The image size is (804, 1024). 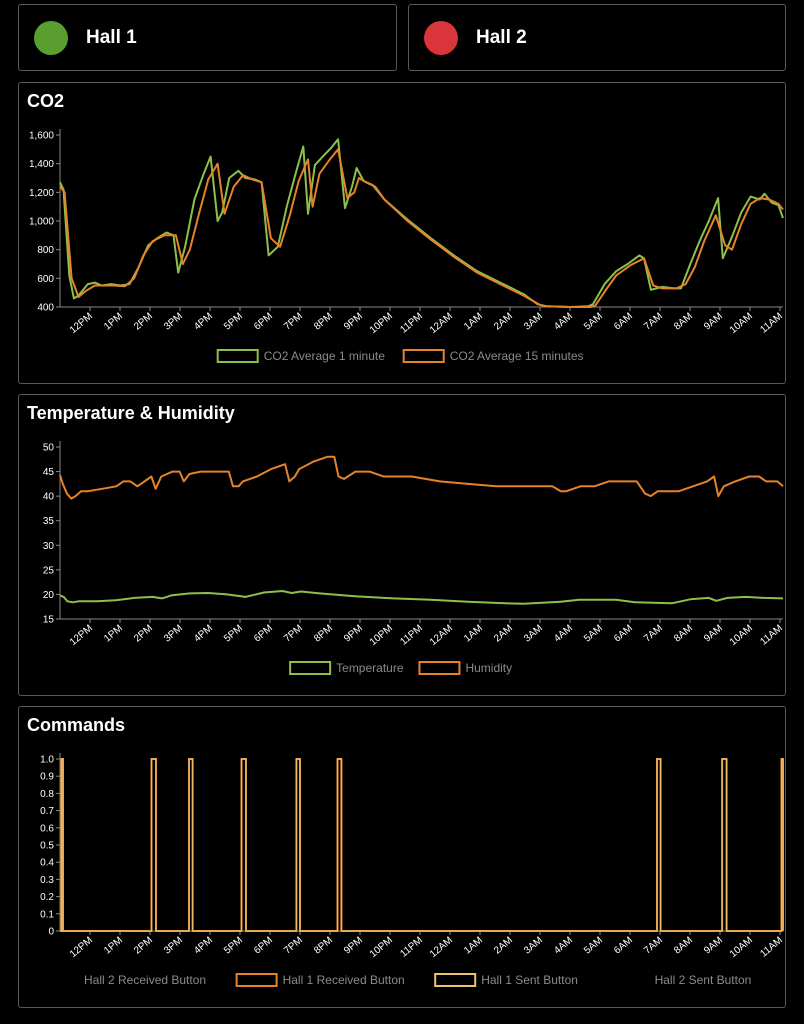 What do you see at coordinates (47, 777) in the screenshot?
I see `y-tick-label: 0.9` at bounding box center [47, 777].